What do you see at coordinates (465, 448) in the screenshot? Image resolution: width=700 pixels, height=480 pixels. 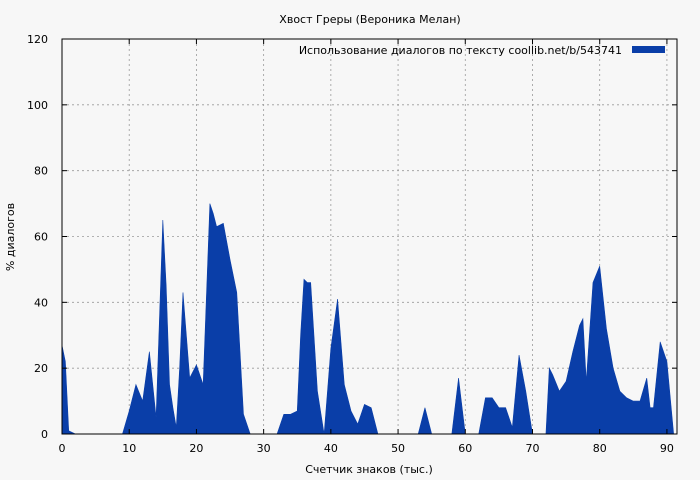 I see `x-tick-label: 60` at bounding box center [465, 448].